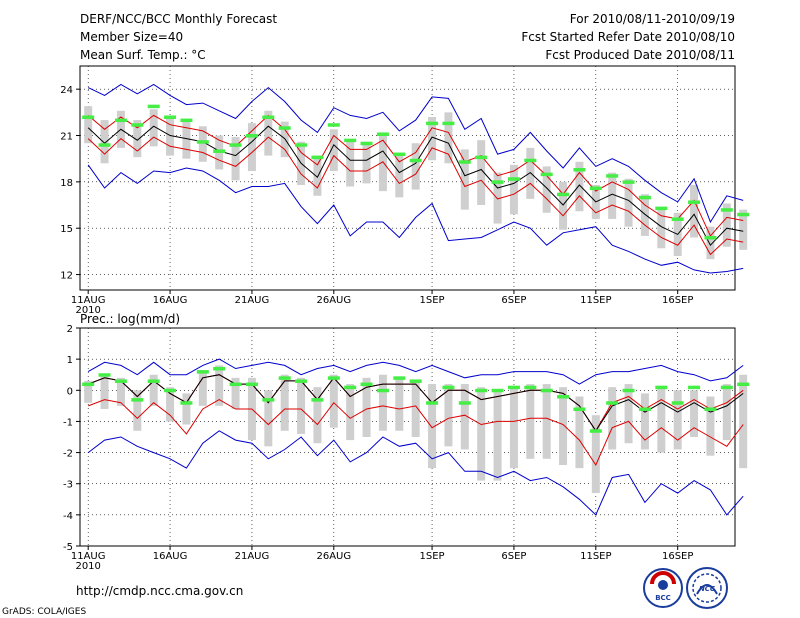 The height and width of the screenshot is (618, 800). I want to click on y-tick-label: -4, so click(68, 516).